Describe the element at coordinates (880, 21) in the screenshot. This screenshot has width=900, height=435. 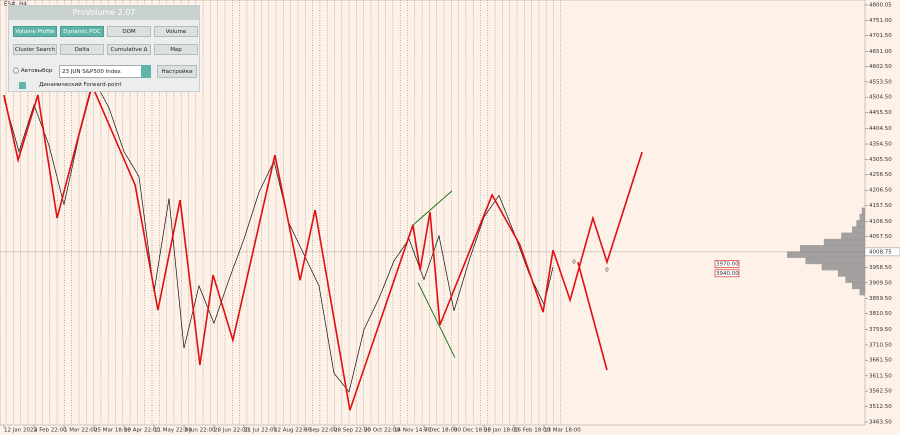
I see `y-tick-label: 4751.00` at that location.